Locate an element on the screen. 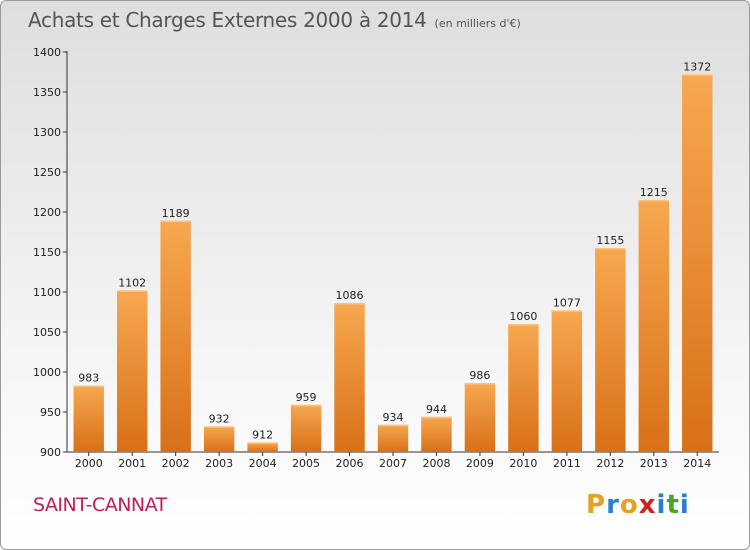  city-name: SAINT-CANNAT is located at coordinates (100, 505).